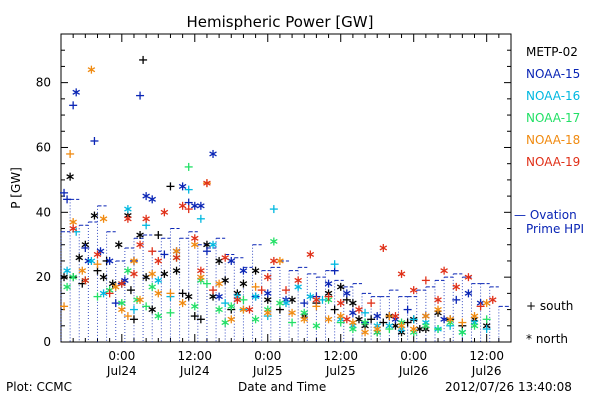 This screenshot has width=600, height=404. I want to click on x-tick-label-date: Jul26, so click(413, 371).